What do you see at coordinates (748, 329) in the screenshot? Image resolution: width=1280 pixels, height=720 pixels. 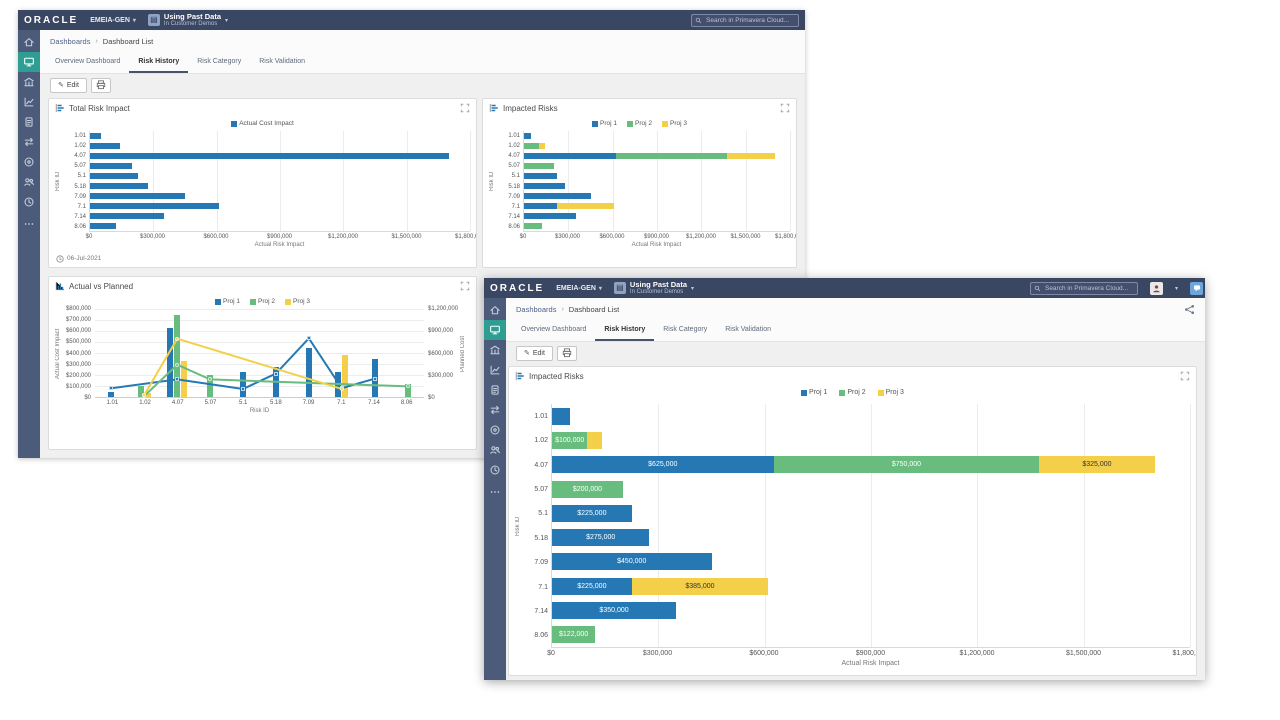 I see `tab-risk-validation: Risk Validation` at bounding box center [748, 329].